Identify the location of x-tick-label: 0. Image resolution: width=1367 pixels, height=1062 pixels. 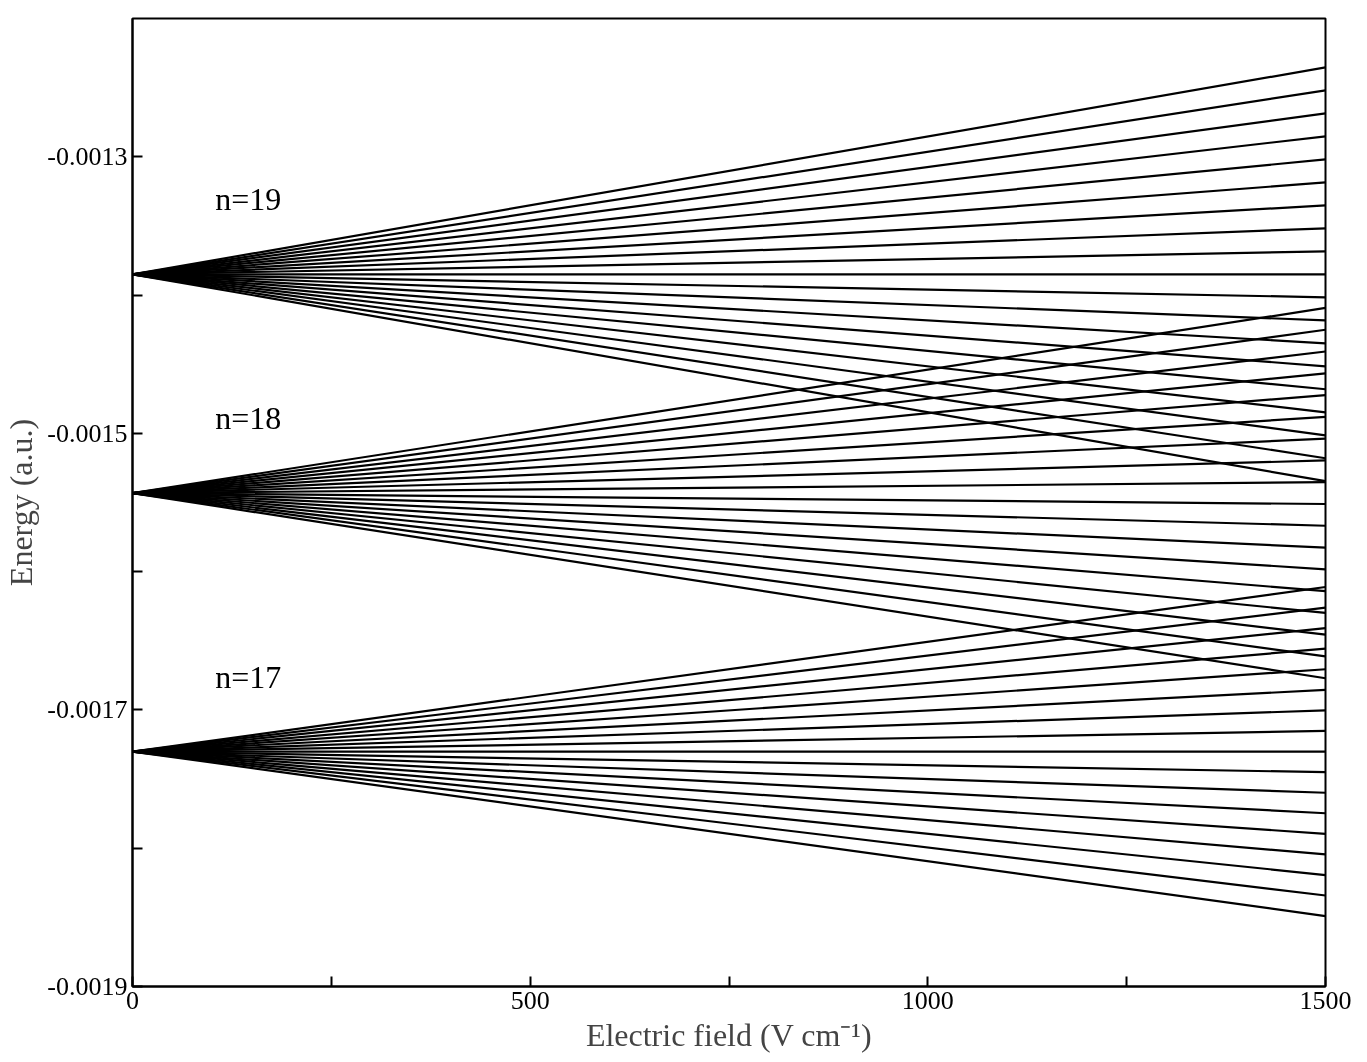
(132, 1000).